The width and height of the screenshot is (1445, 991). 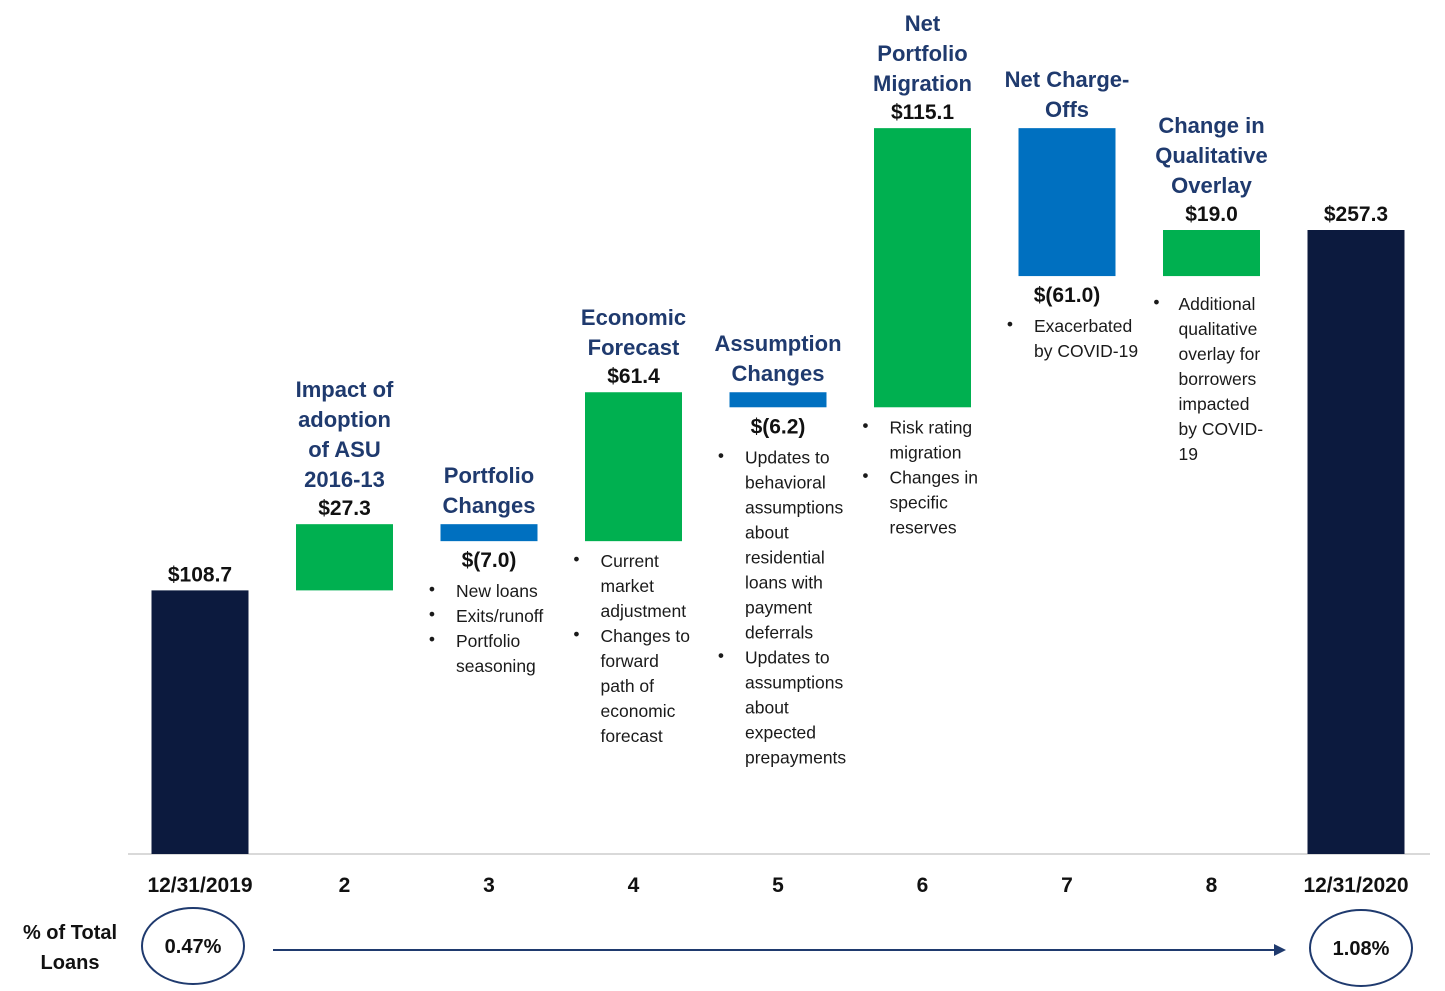 I want to click on step-5-bullet-2-line-2: assumptions, so click(x=794, y=682).